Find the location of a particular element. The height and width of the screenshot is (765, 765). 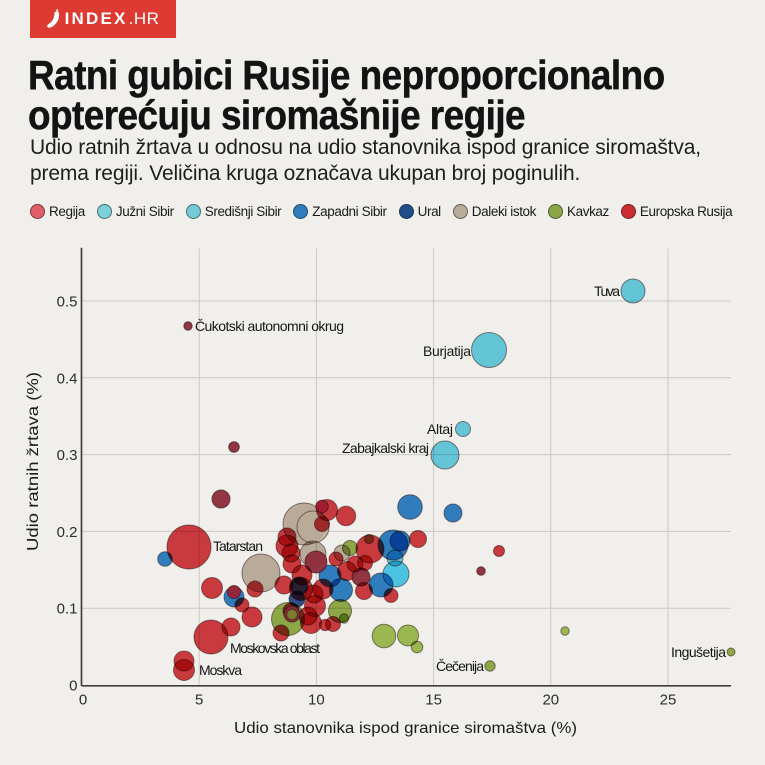

svg-text: Udio ratnih žrtava (%) is located at coordinates (33, 461).